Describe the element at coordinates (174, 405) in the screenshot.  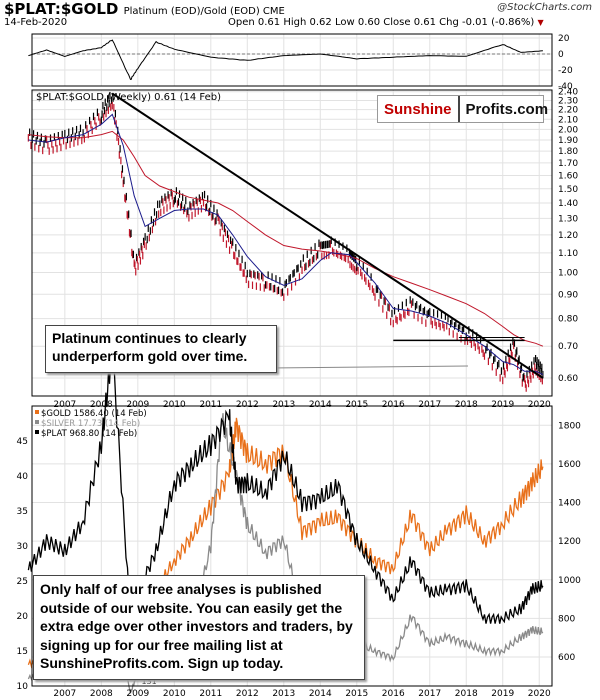
I see `x-tick-label-mid: 2010` at that location.